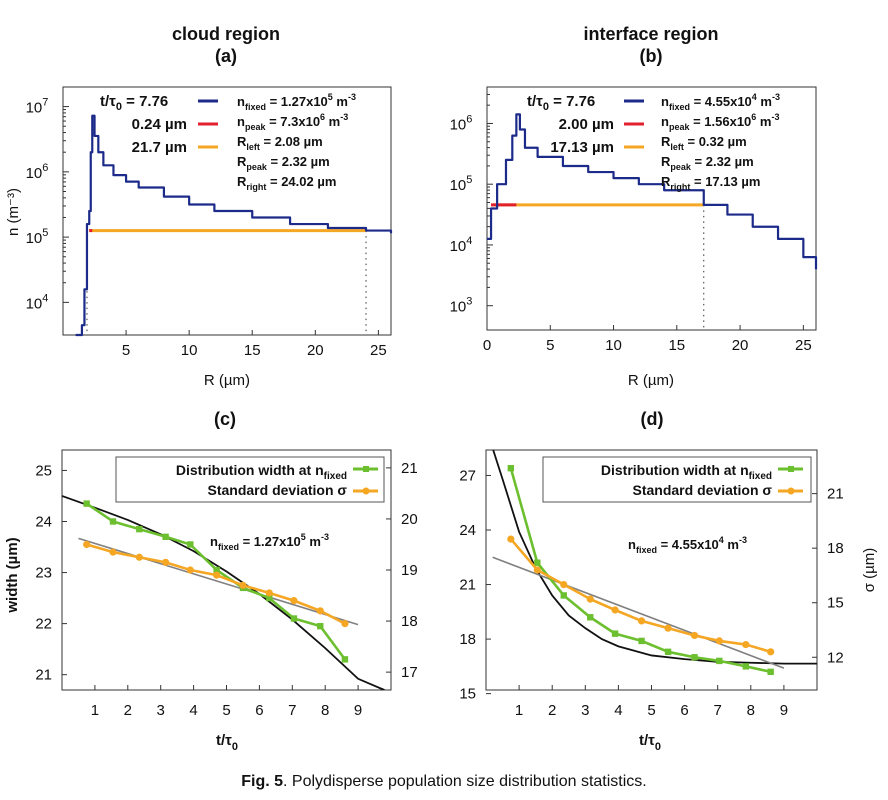  What do you see at coordinates (720, 102) in the screenshot?
I see `b-annotation-line: nfixed = 4.55x104 m-3` at bounding box center [720, 102].